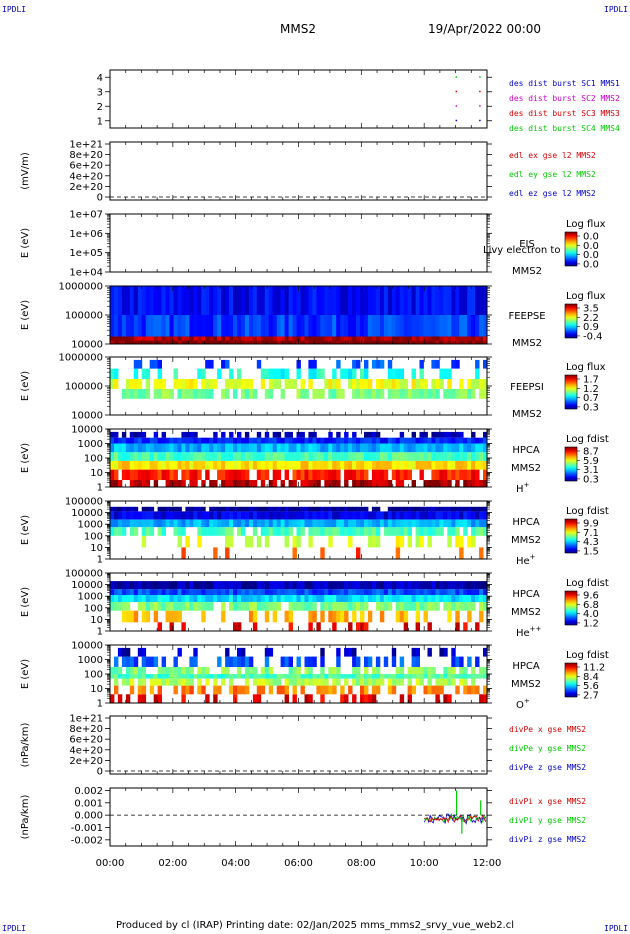  What do you see at coordinates (552, 174) in the screenshot?
I see `legend-entry: edl ey gse l2 MMS2` at bounding box center [552, 174].